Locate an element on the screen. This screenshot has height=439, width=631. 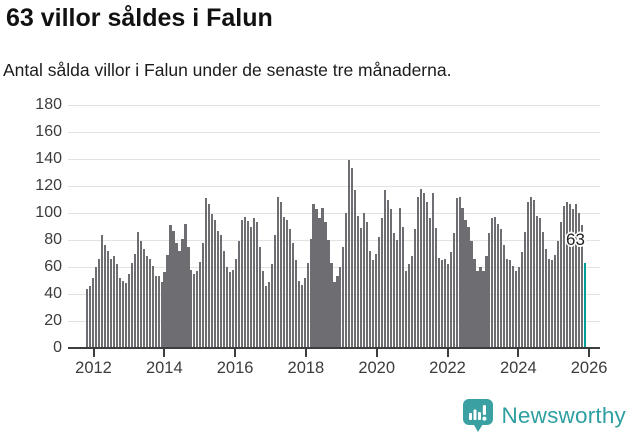
x-axis-label: 2014 is located at coordinates (164, 368).